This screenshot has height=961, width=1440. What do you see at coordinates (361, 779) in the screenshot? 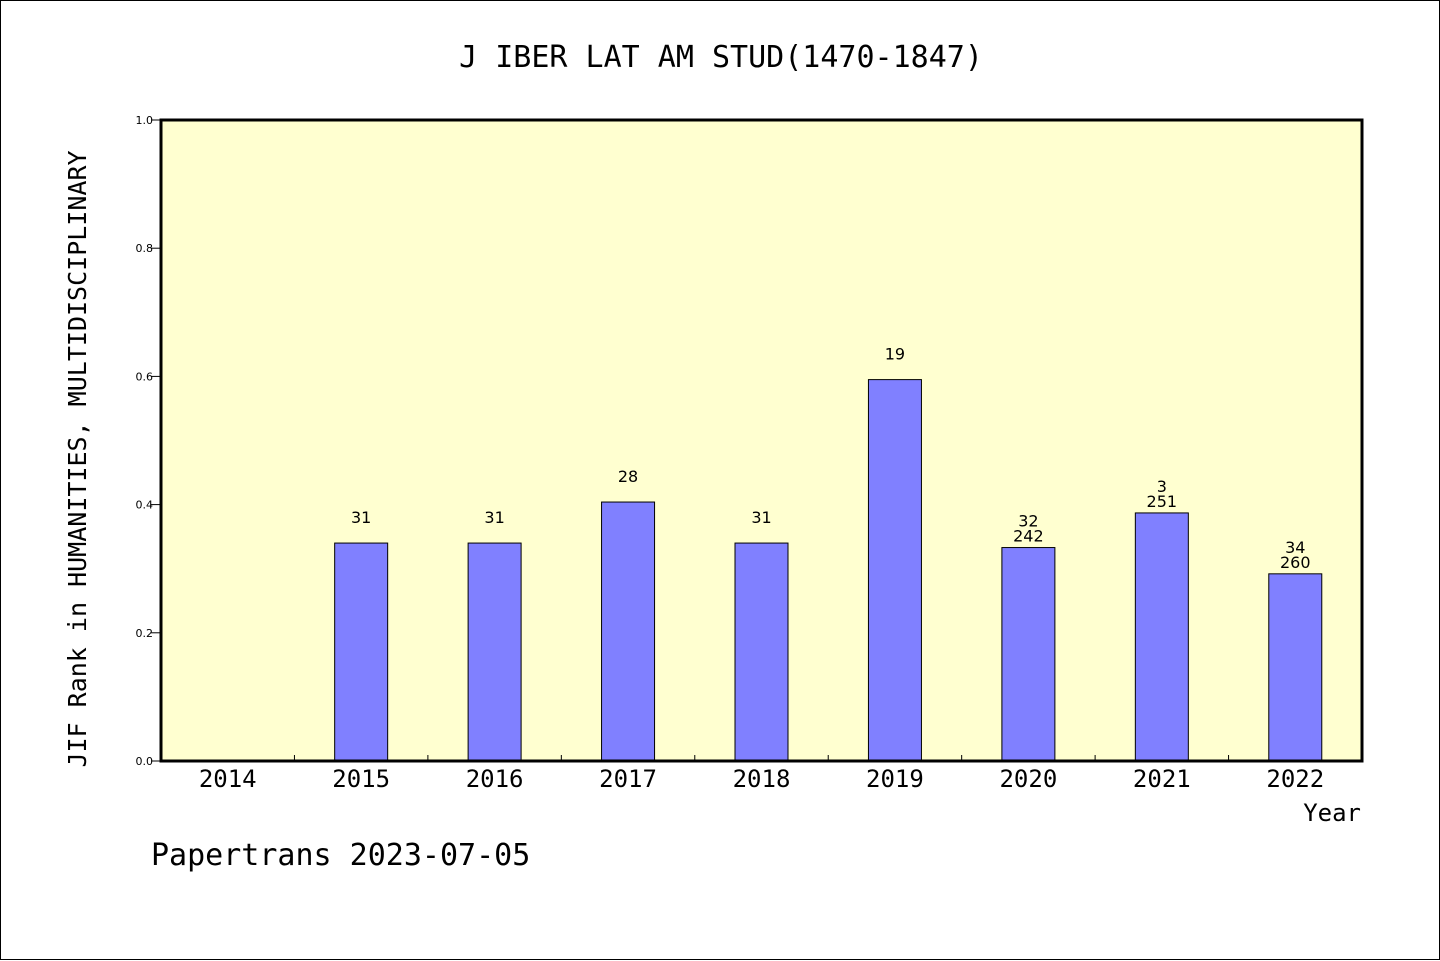
I see `x-tick-label: 2015` at bounding box center [361, 779].